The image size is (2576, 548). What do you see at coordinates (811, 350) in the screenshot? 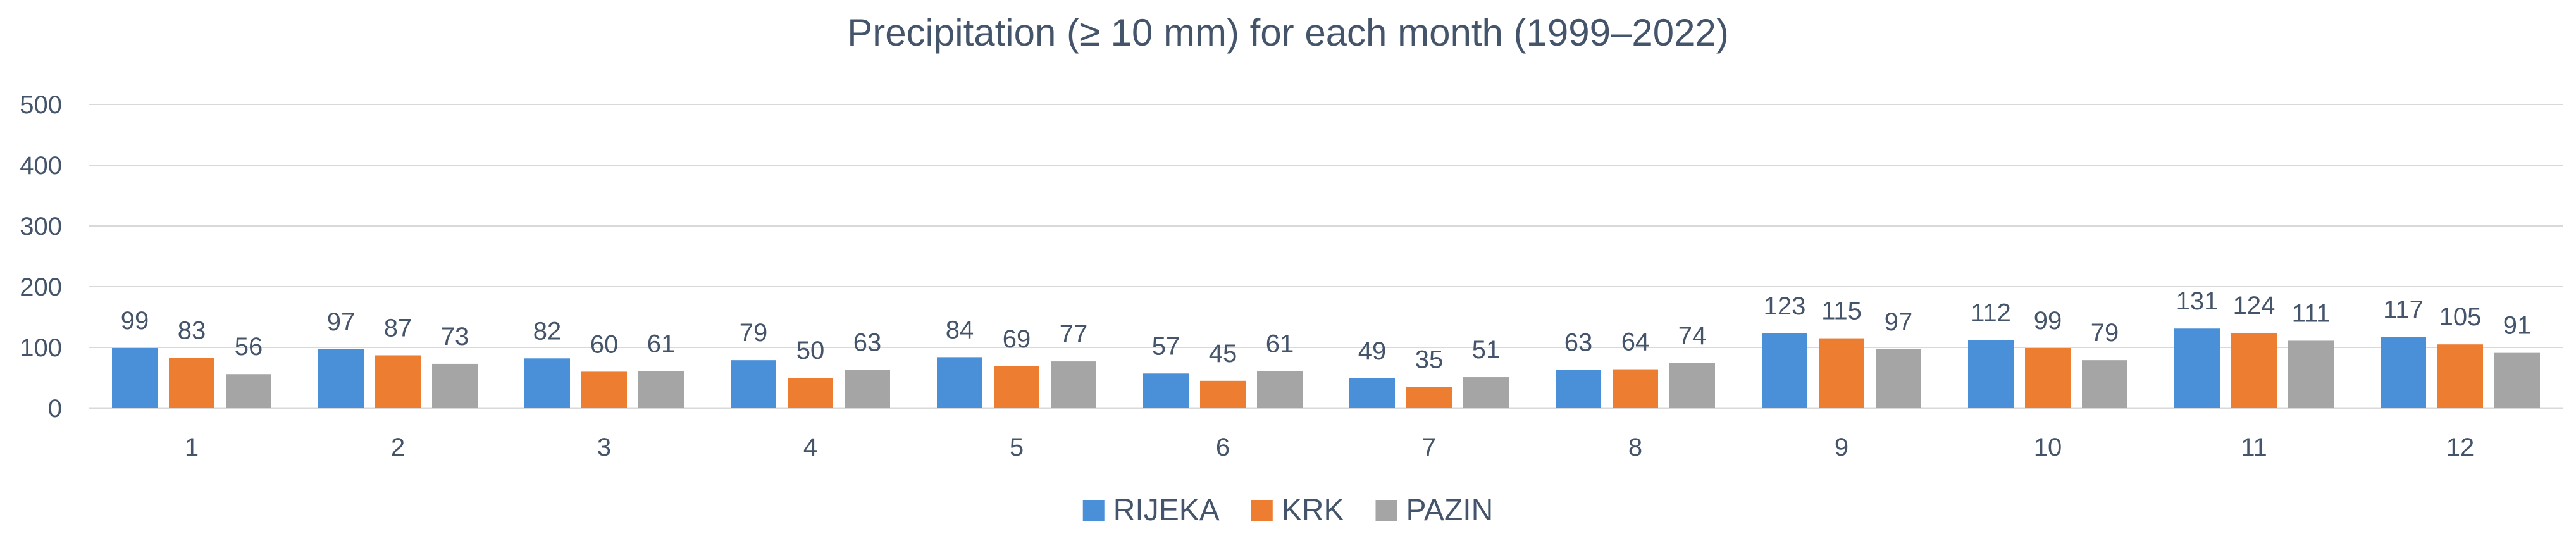
I see `data-label-krk: 50` at bounding box center [811, 350].